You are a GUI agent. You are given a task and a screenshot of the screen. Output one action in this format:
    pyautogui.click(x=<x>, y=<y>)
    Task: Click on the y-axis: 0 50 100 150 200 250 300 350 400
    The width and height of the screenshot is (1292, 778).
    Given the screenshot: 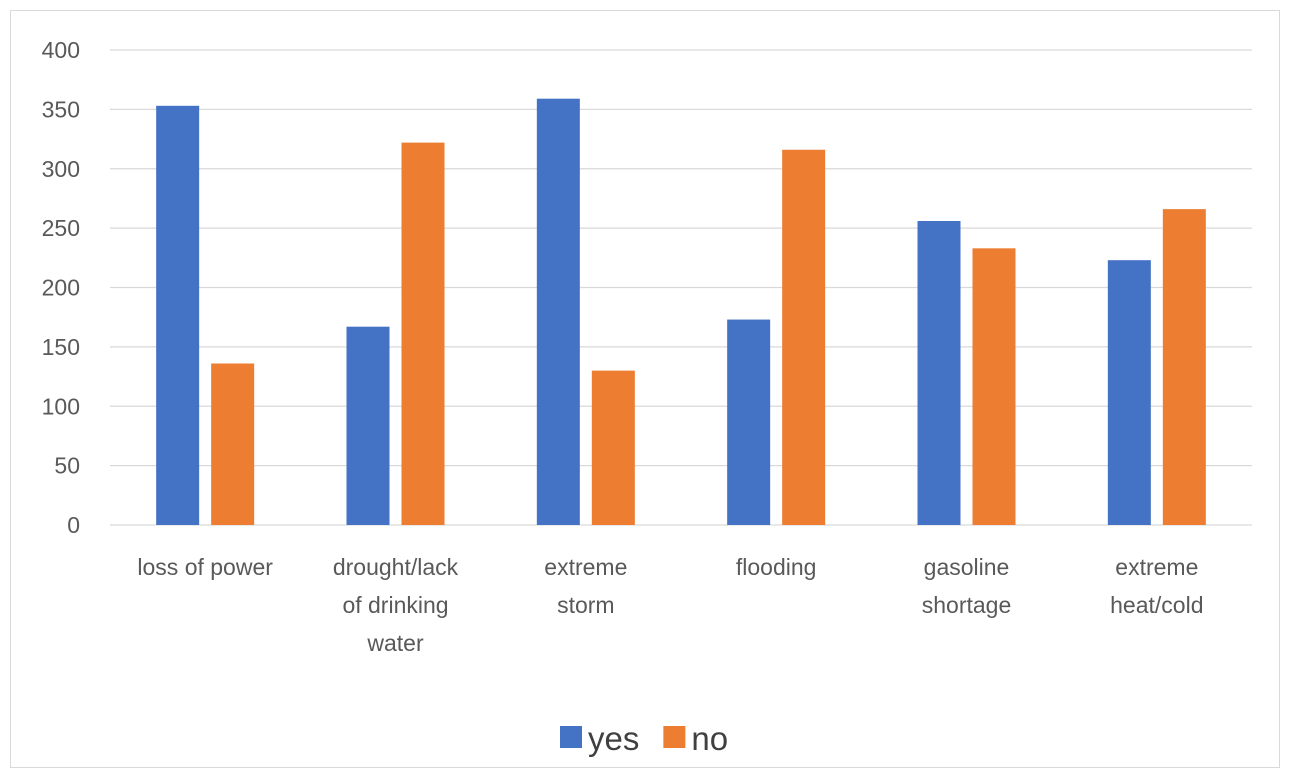 What is the action you would take?
    pyautogui.click(x=61, y=287)
    